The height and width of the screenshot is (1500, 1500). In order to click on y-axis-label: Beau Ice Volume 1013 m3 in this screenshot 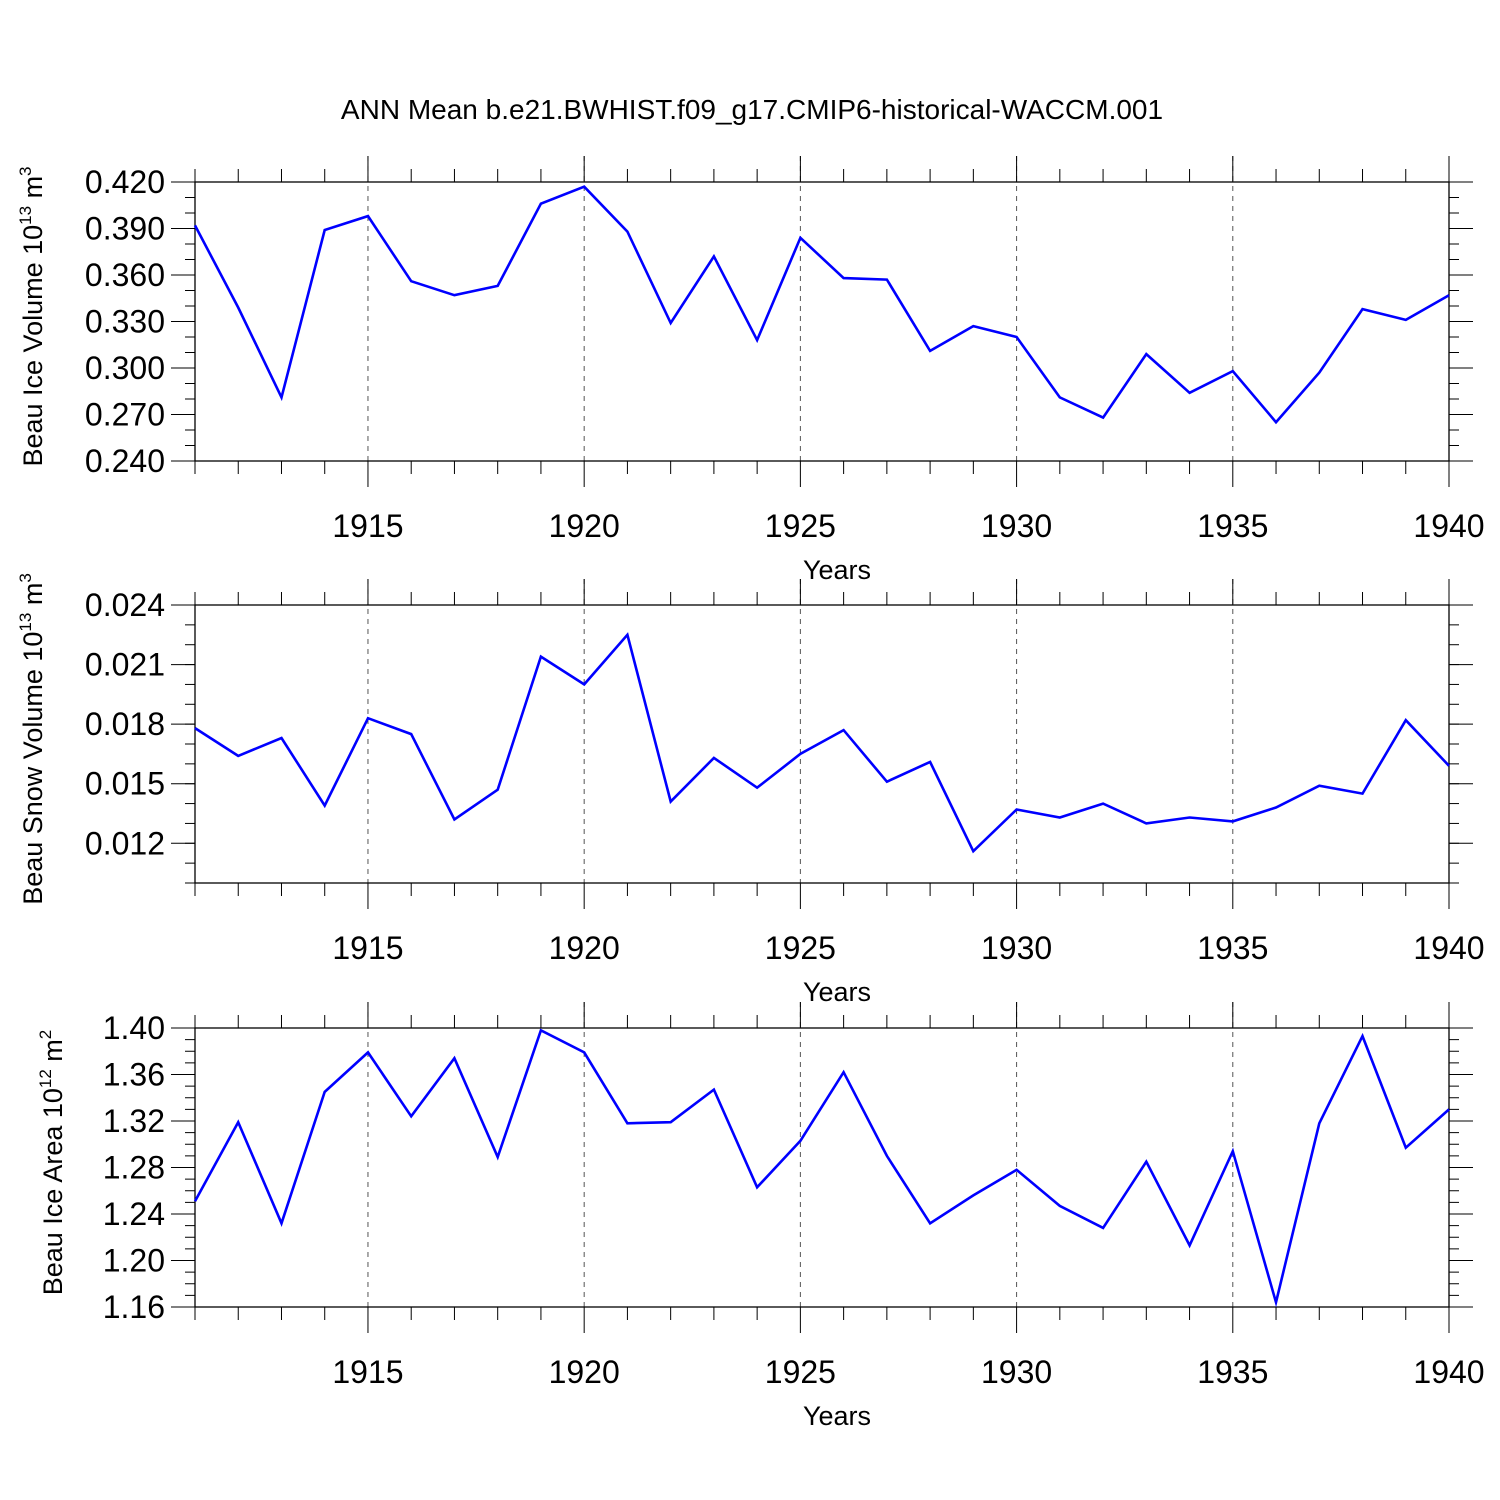, I will do `click(32, 316)`.